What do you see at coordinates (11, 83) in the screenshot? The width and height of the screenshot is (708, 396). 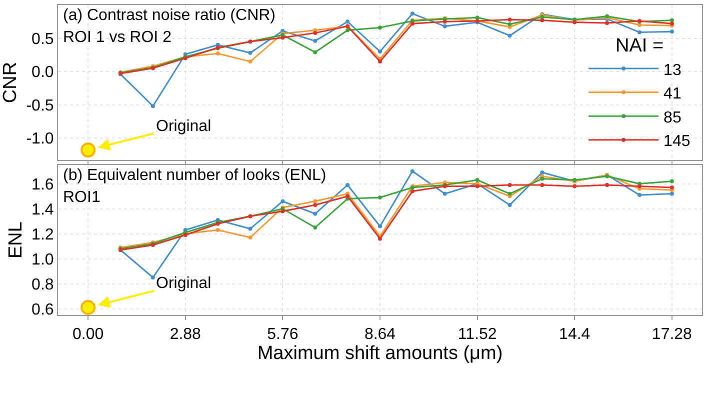 I see `y-axis-title: CNR` at bounding box center [11, 83].